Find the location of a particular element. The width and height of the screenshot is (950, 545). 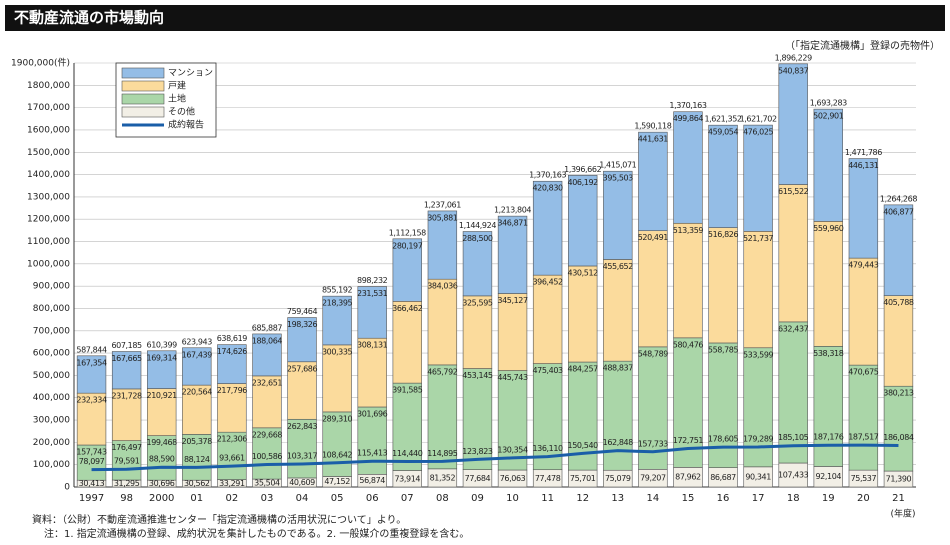

value-label: 56,874 is located at coordinates (372, 480).